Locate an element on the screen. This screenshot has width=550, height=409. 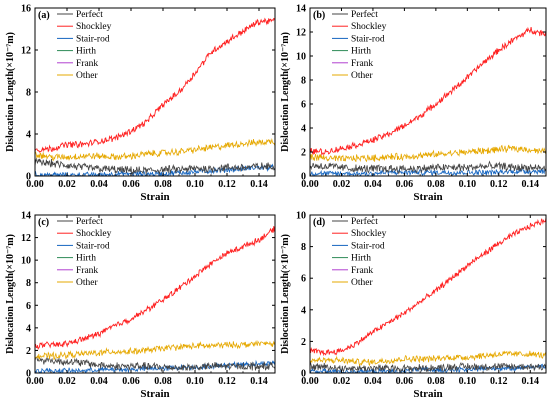
y-tick-label: 16 is located at coordinates (26, 9).